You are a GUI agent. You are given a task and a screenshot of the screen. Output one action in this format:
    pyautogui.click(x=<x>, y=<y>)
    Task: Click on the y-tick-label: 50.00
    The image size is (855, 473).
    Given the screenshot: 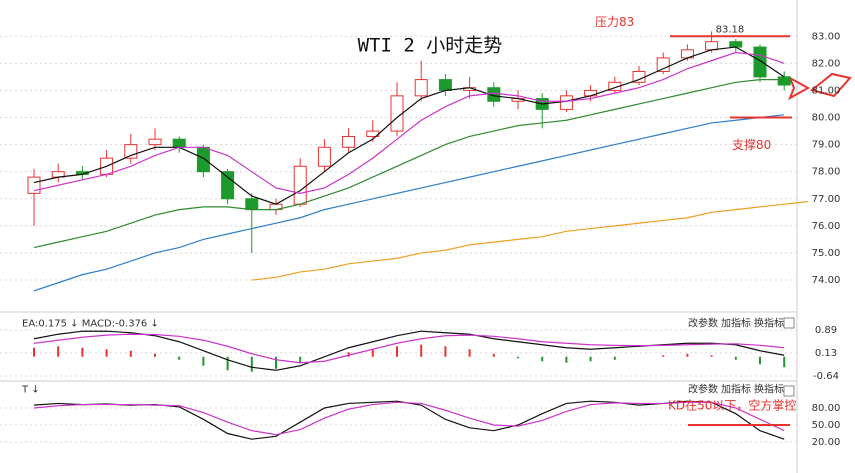 What is the action you would take?
    pyautogui.click(x=826, y=425)
    